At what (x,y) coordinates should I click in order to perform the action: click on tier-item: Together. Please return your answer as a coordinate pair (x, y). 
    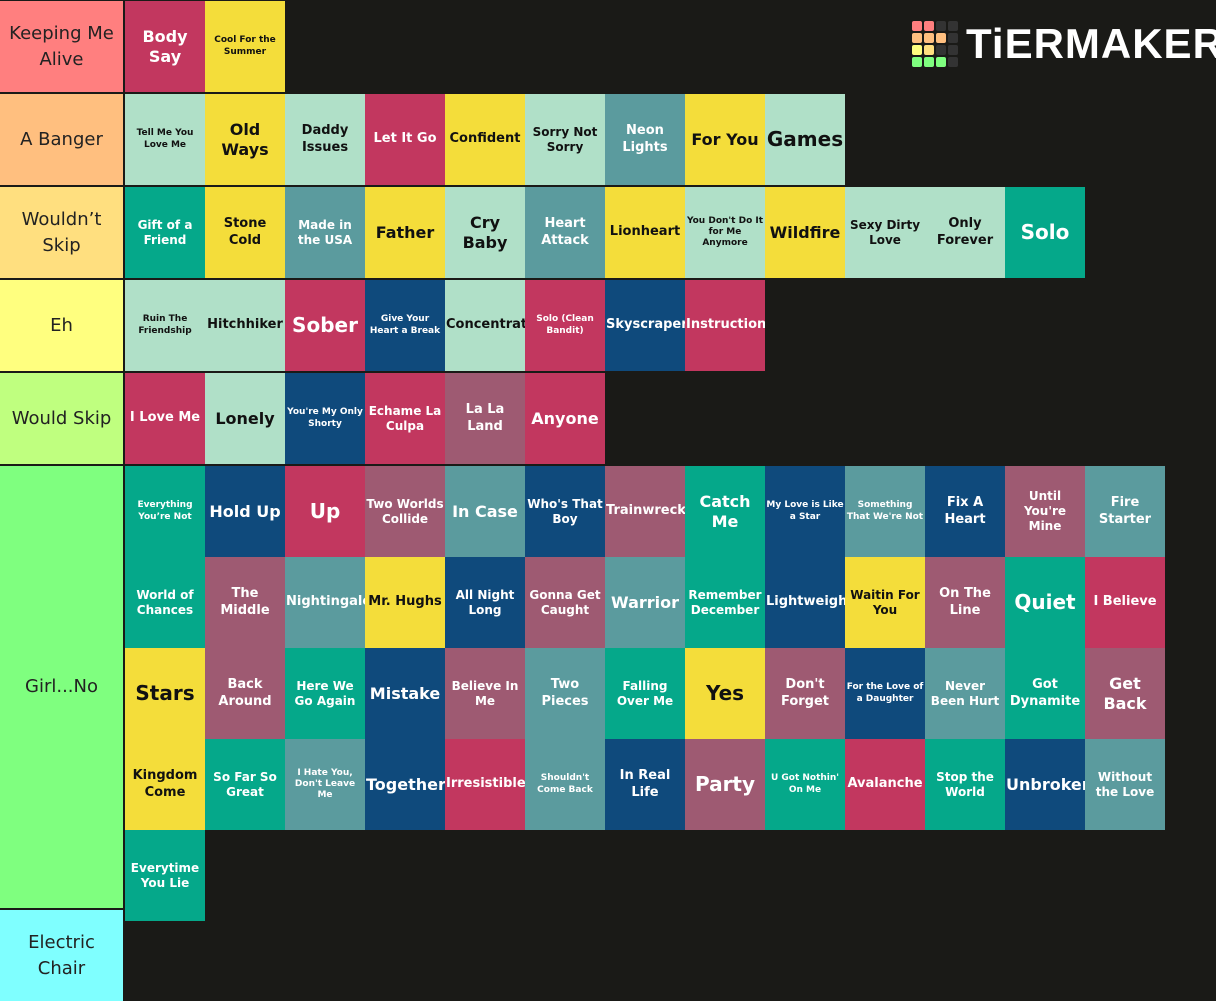
    Looking at the image, I should click on (405, 784).